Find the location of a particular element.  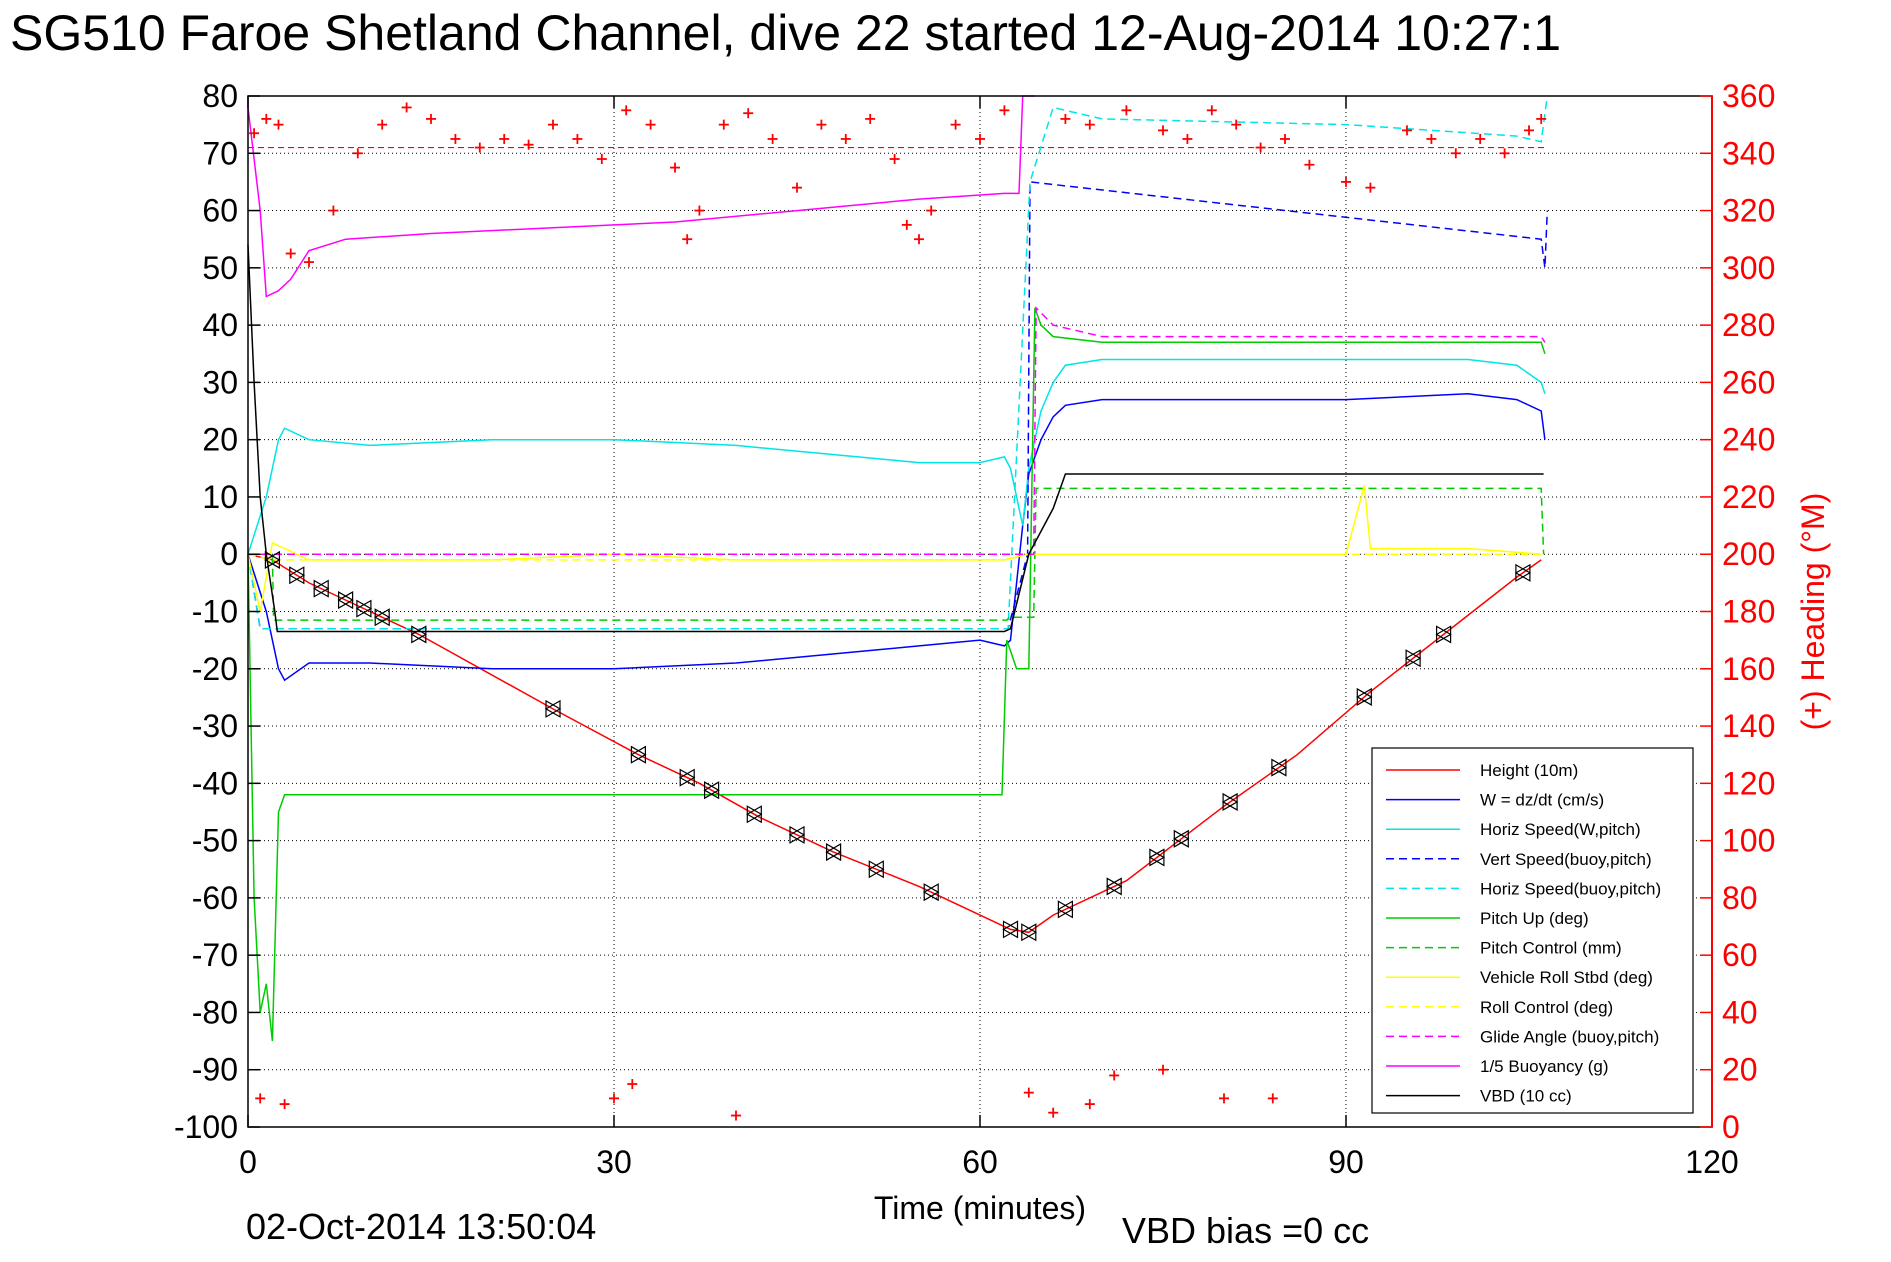

legend-label: Pitch Up (deg) is located at coordinates (1534, 918).